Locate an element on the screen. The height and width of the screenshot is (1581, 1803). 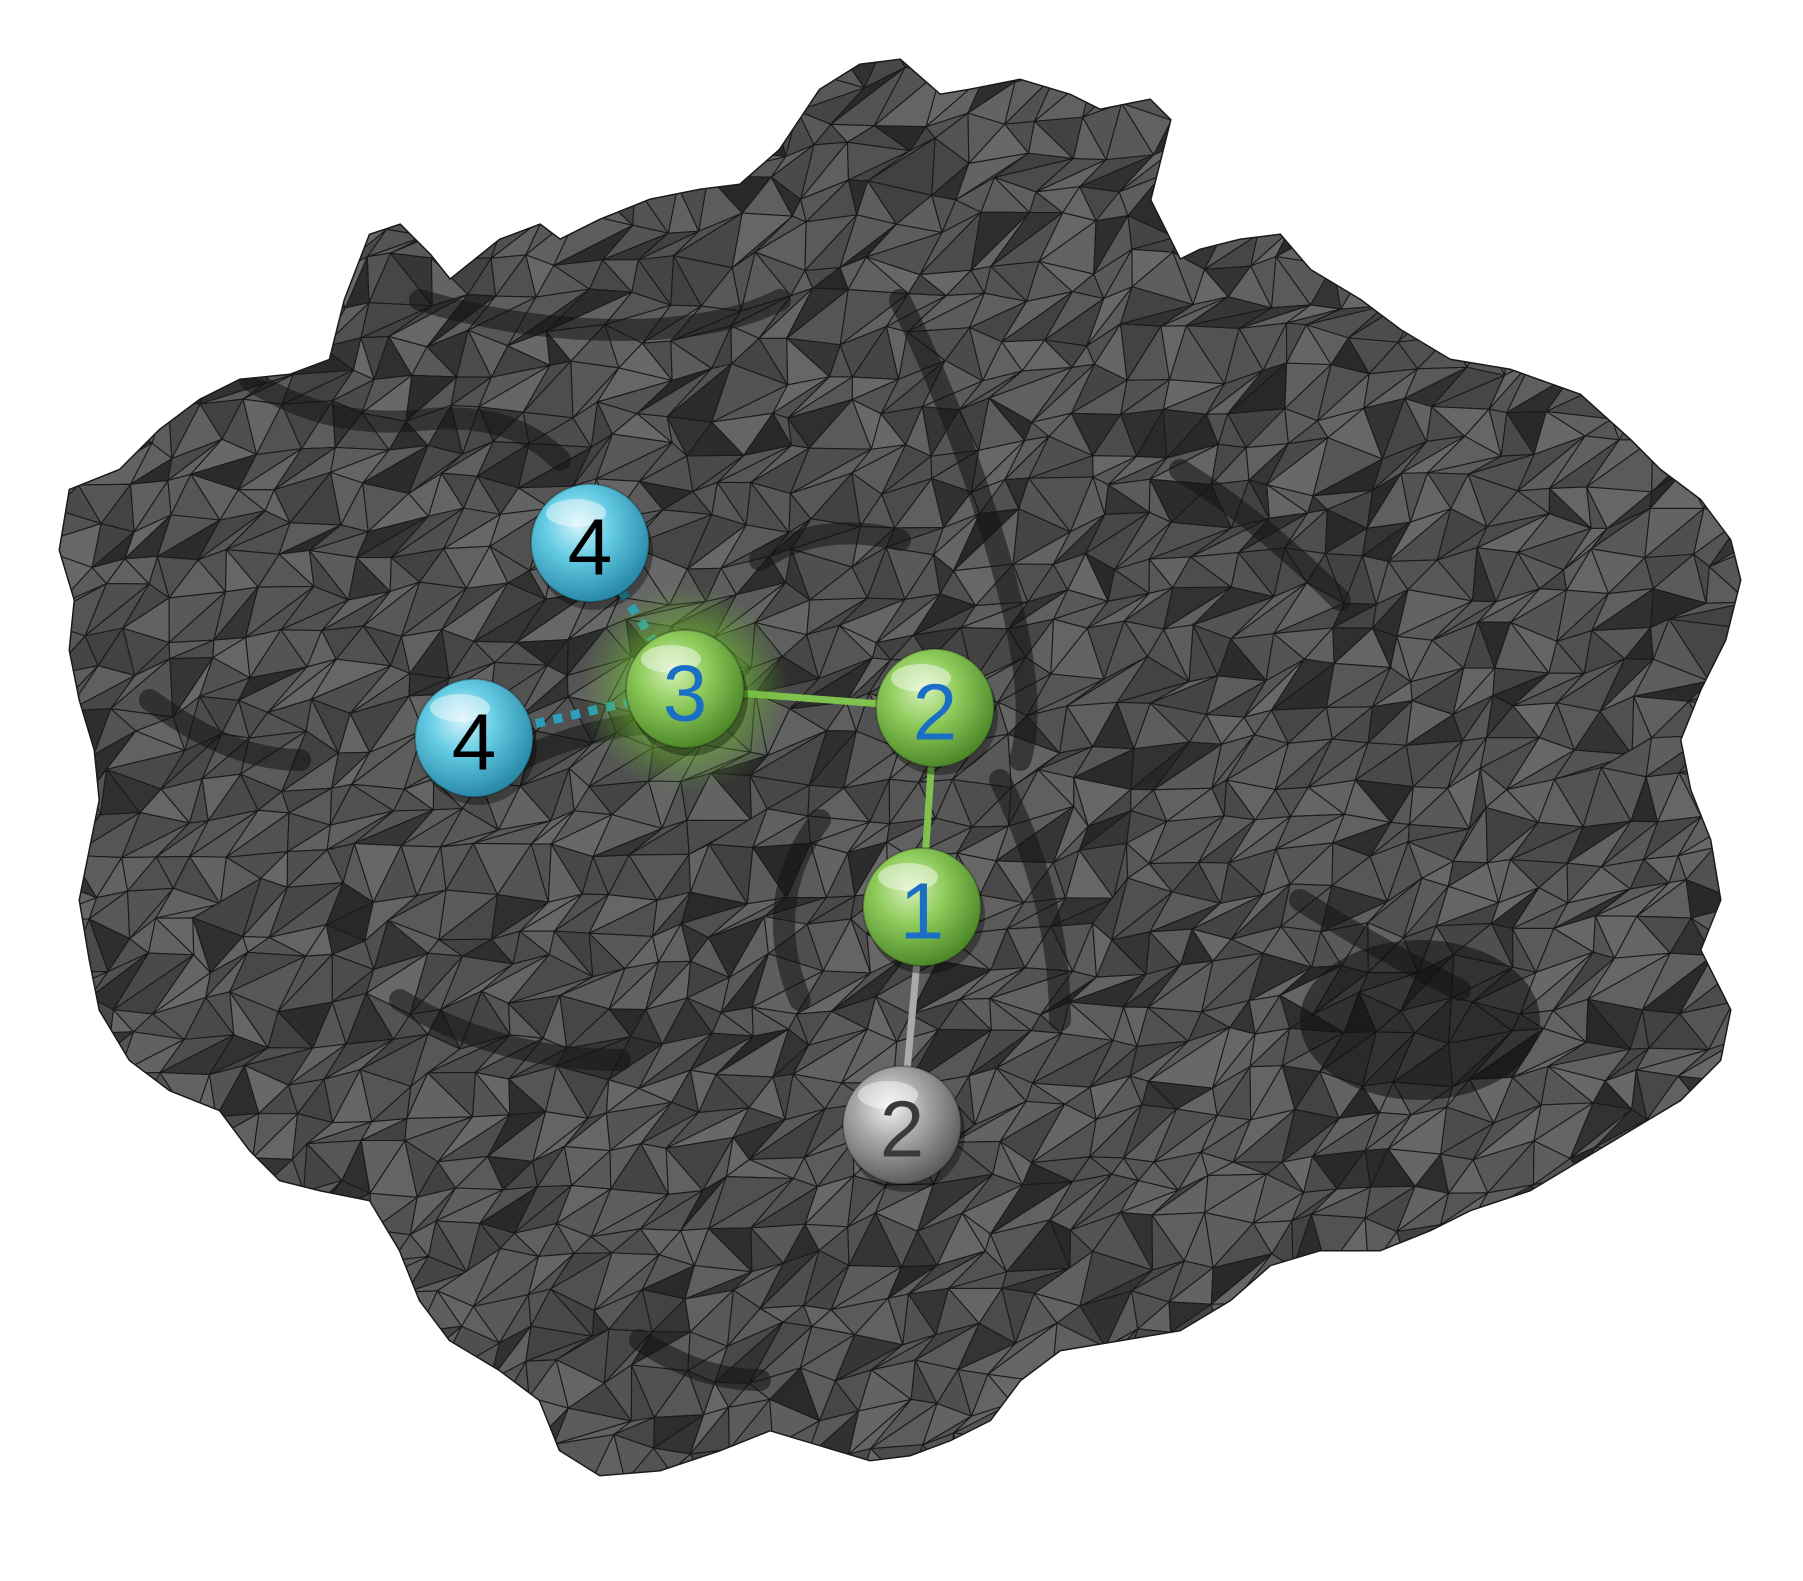
node-n2: 2 is located at coordinates (936, 711).